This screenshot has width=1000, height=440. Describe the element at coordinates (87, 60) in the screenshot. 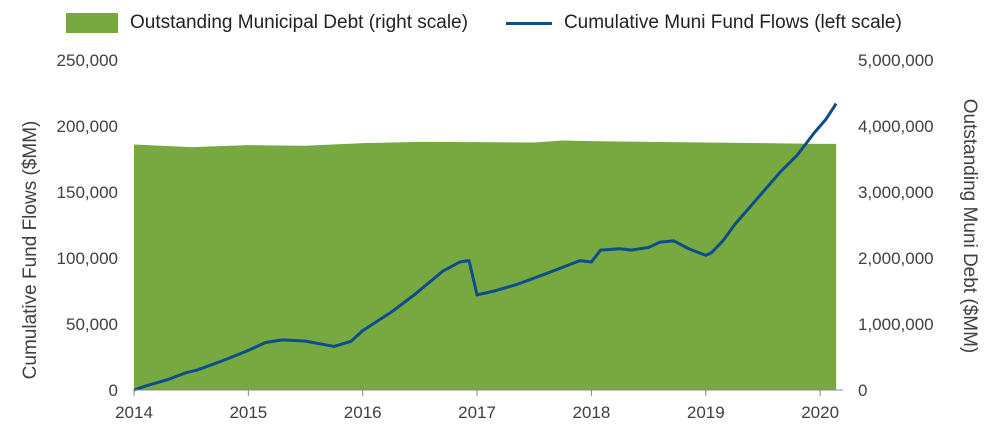

I see `left-tick-label: 250,000` at that location.